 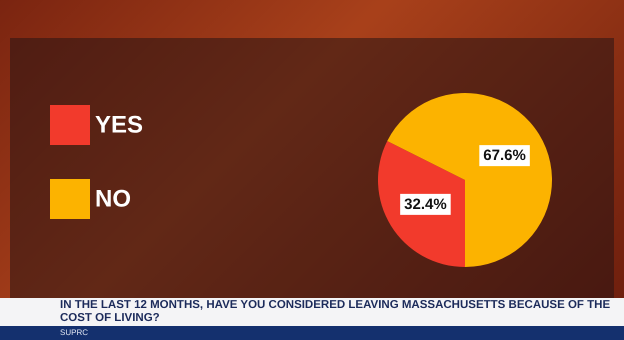 What do you see at coordinates (312, 312) in the screenshot?
I see `text: IN THE LAST 12 MONTHS, HAVE YOU CONSIDERED LEAVING MASSACHUSETTS BECAUSE OF THE COST OF LIVING?` at bounding box center [312, 312].